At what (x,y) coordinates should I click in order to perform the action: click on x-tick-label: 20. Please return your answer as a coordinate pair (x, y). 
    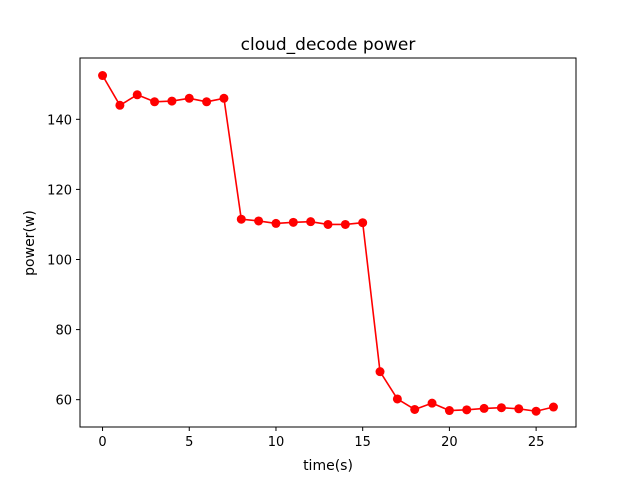
    Looking at the image, I should click on (449, 442).